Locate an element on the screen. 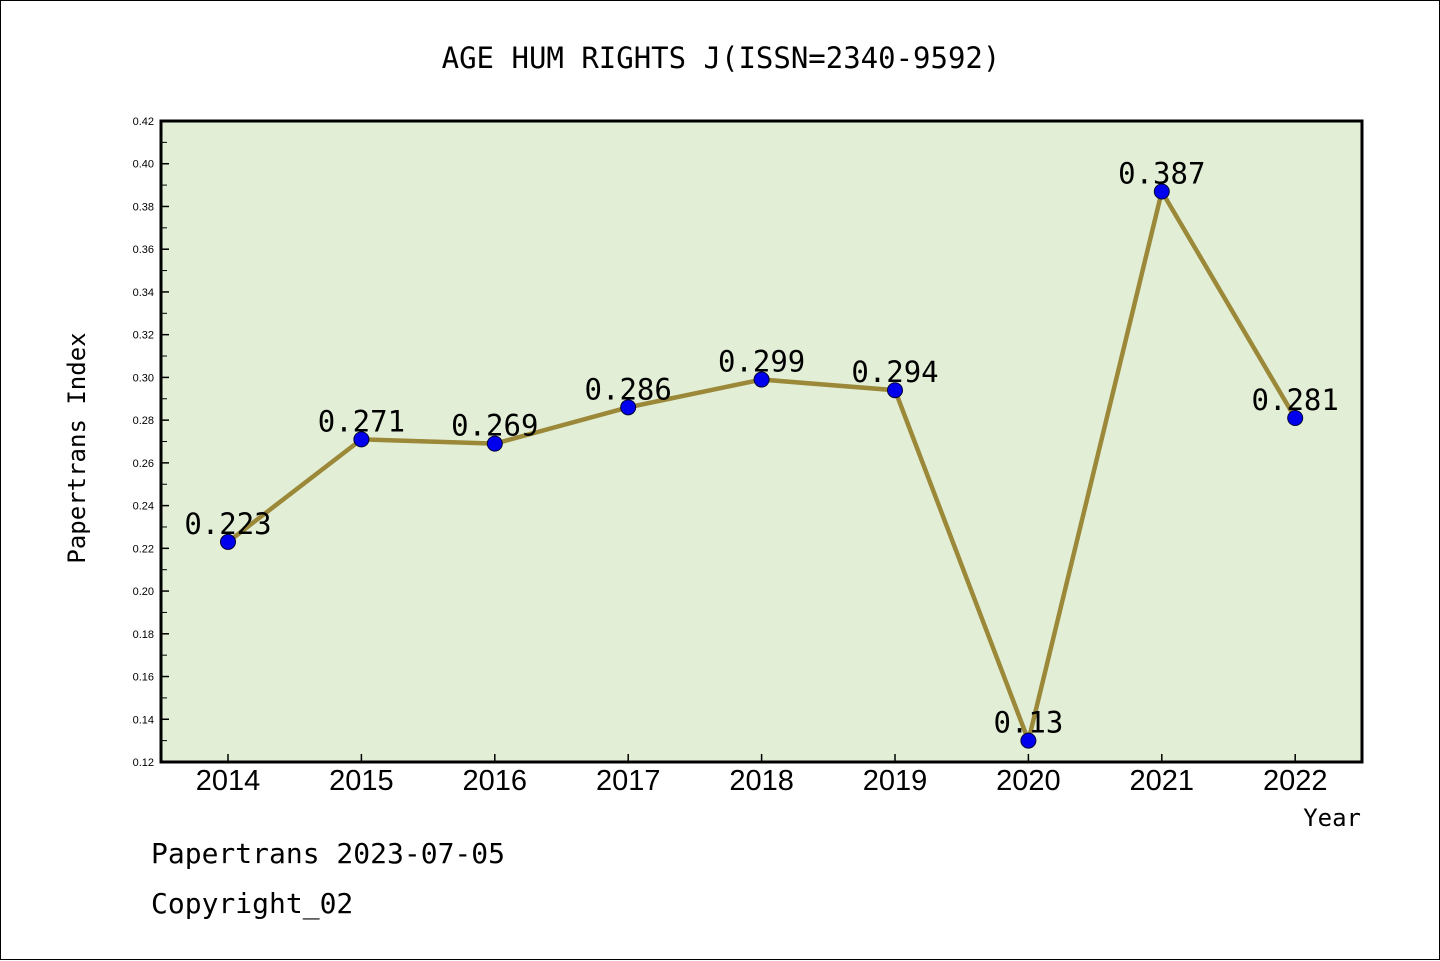  x-tick-label: 2018 is located at coordinates (761, 781).